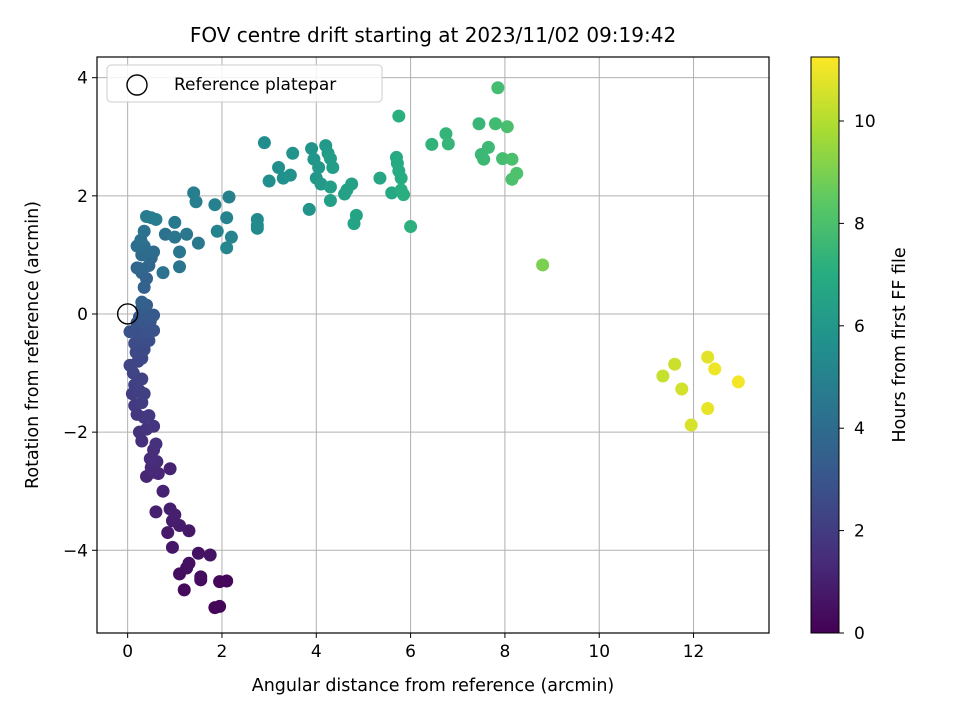 This screenshot has height=720, width=960. I want to click on colorbar-tick-label: 0, so click(859, 634).